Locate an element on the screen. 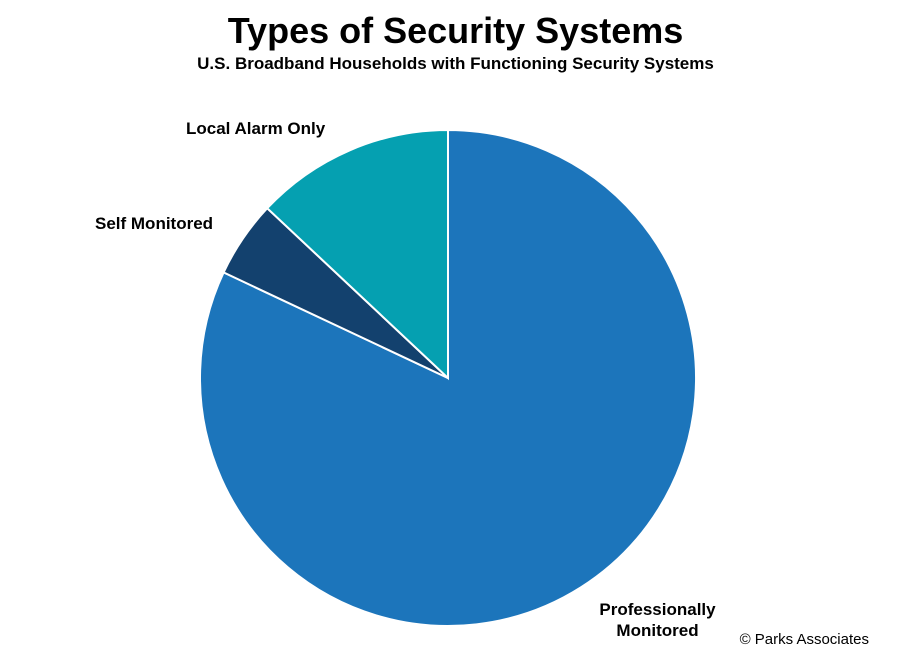 Image resolution: width=911 pixels, height=661 pixels. source-note: © Parks Associates is located at coordinates (804, 639).